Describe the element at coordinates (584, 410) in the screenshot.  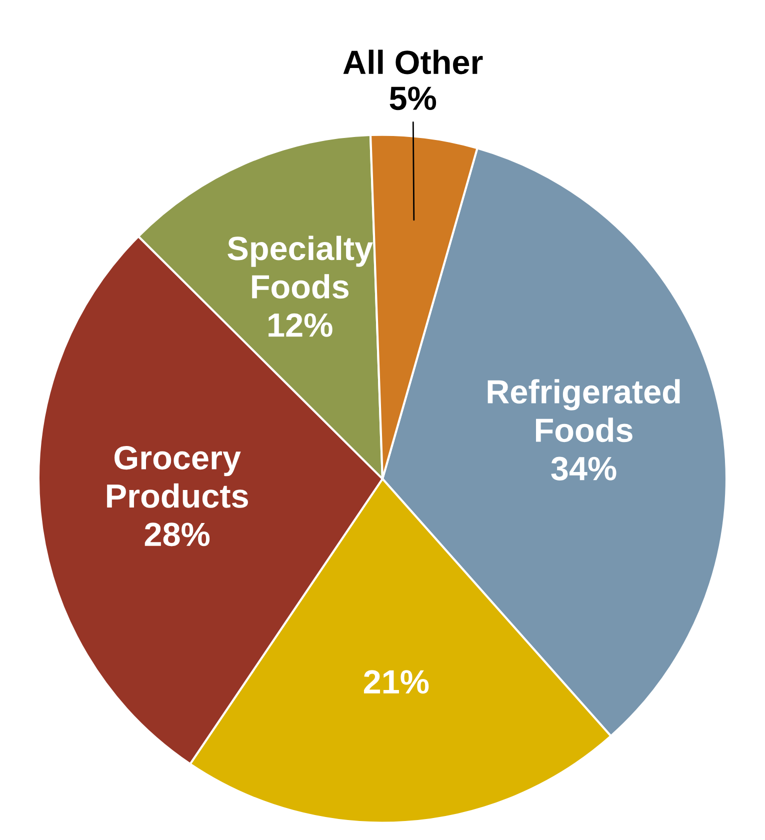
I see `slice-label: Refrigerated Foods` at that location.